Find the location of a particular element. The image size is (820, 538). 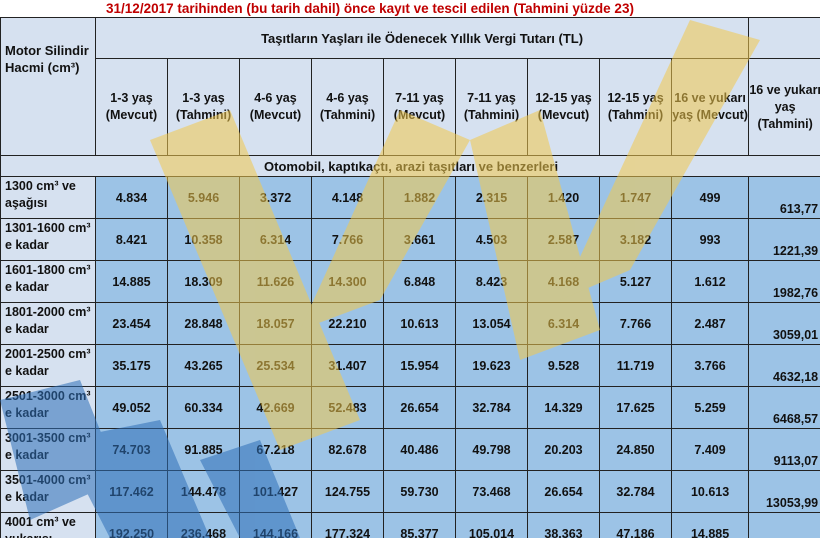

column-header: 1-3 yaş (Mevcut) is located at coordinates (131, 107).